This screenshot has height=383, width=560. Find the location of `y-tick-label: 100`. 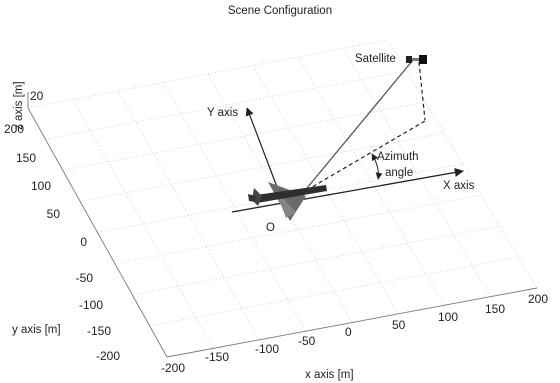

y-tick-label: 100 is located at coordinates (41, 186).